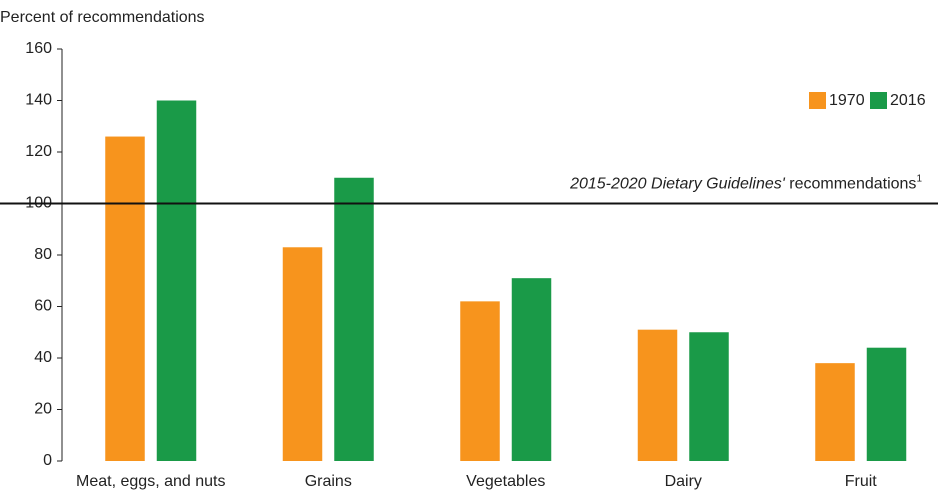 This screenshot has height=493, width=938. What do you see at coordinates (43, 357) in the screenshot?
I see `y-tick-label: 40` at bounding box center [43, 357].